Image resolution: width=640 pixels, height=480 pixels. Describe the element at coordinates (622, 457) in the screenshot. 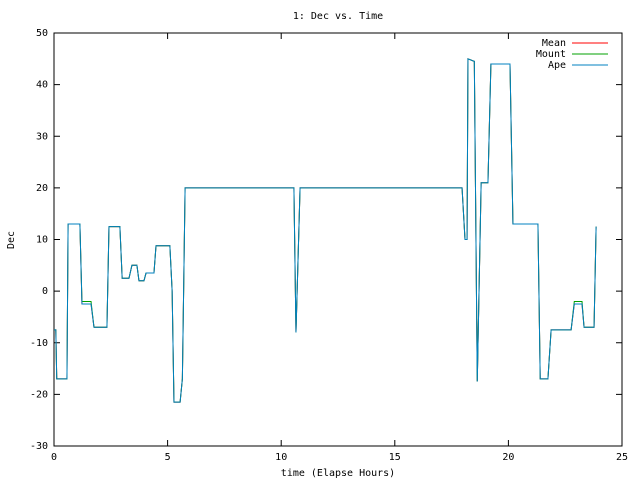

I see `x-tick-label: 25` at that location.